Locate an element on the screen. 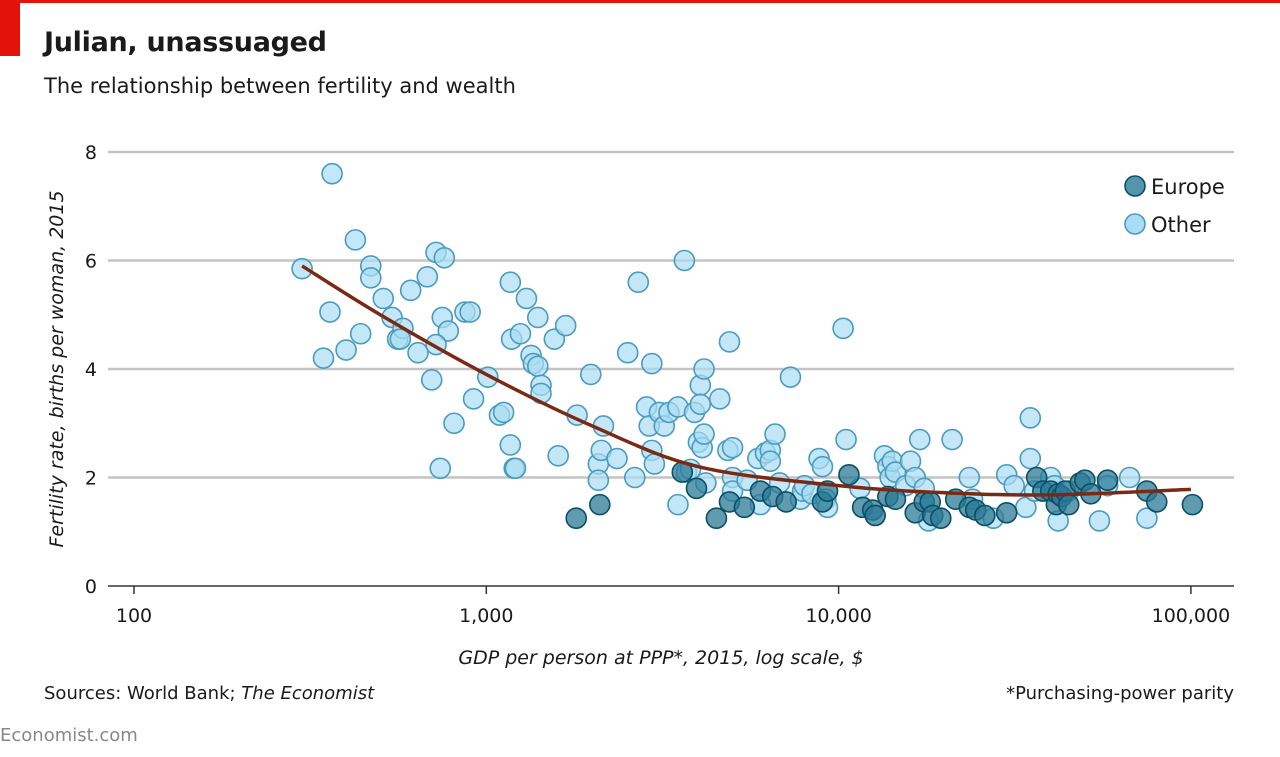  x-tick-label: 100,000 is located at coordinates (1191, 616).